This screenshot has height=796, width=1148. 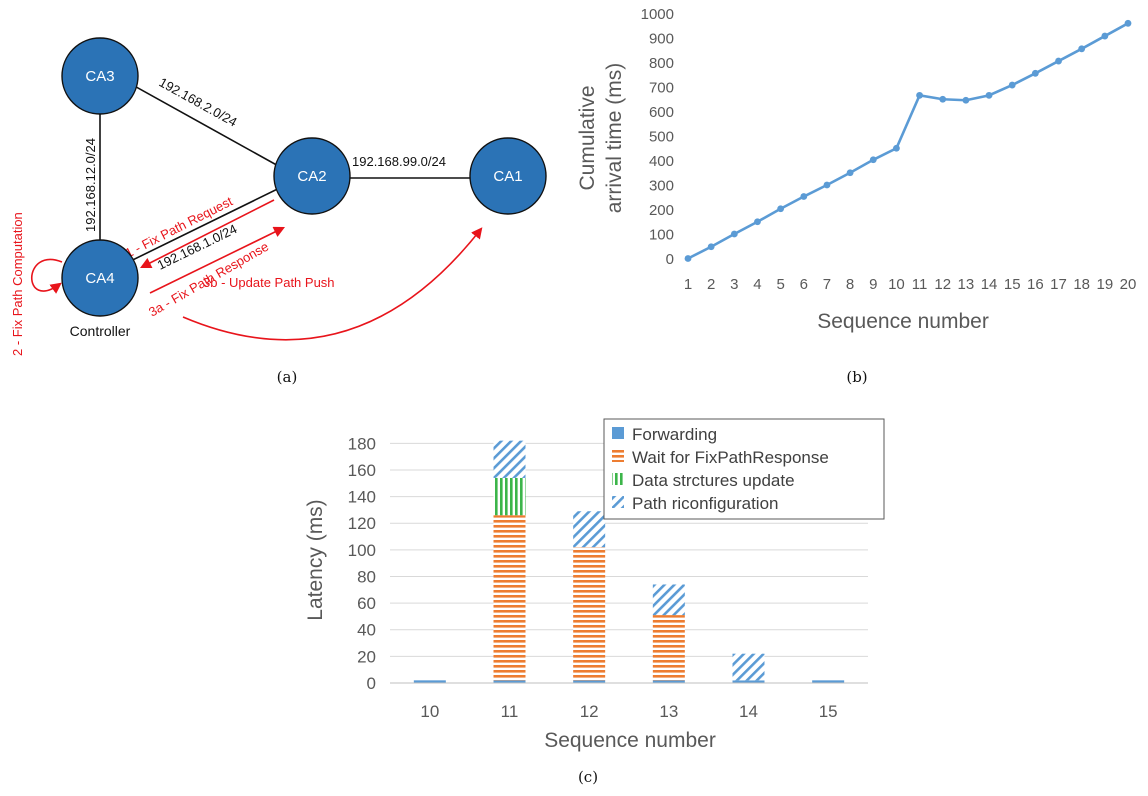 I want to click on legend-label-forwarding: Forwarding, so click(x=674, y=434).